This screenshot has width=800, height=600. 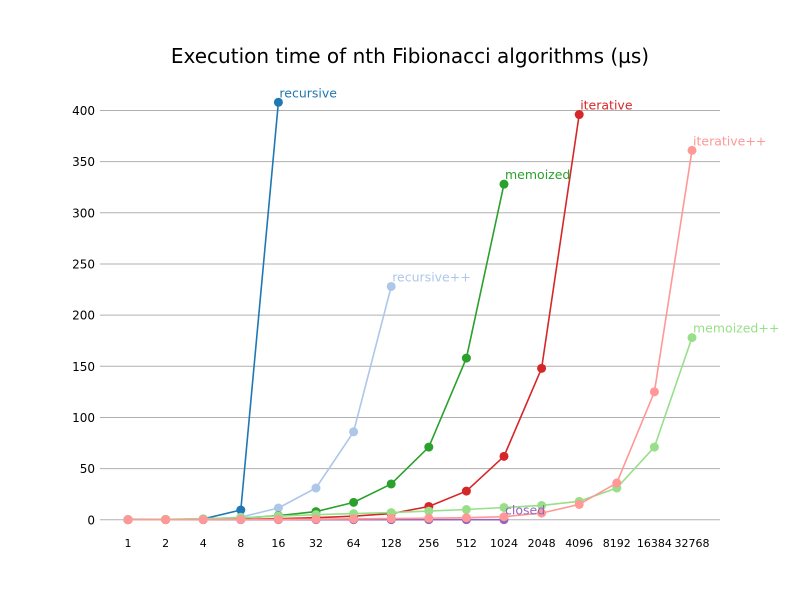 What do you see at coordinates (617, 543) in the screenshot?
I see `x-tick-label: 8192` at bounding box center [617, 543].